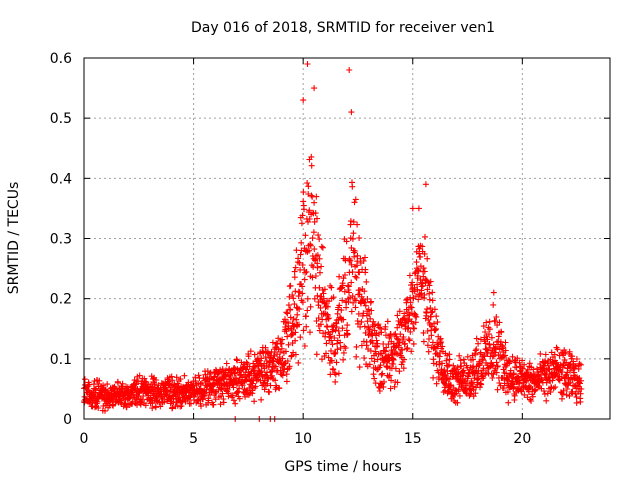 Image resolution: width=640 pixels, height=480 pixels. What do you see at coordinates (522, 439) in the screenshot?
I see `x-tick-label: 20` at bounding box center [522, 439].